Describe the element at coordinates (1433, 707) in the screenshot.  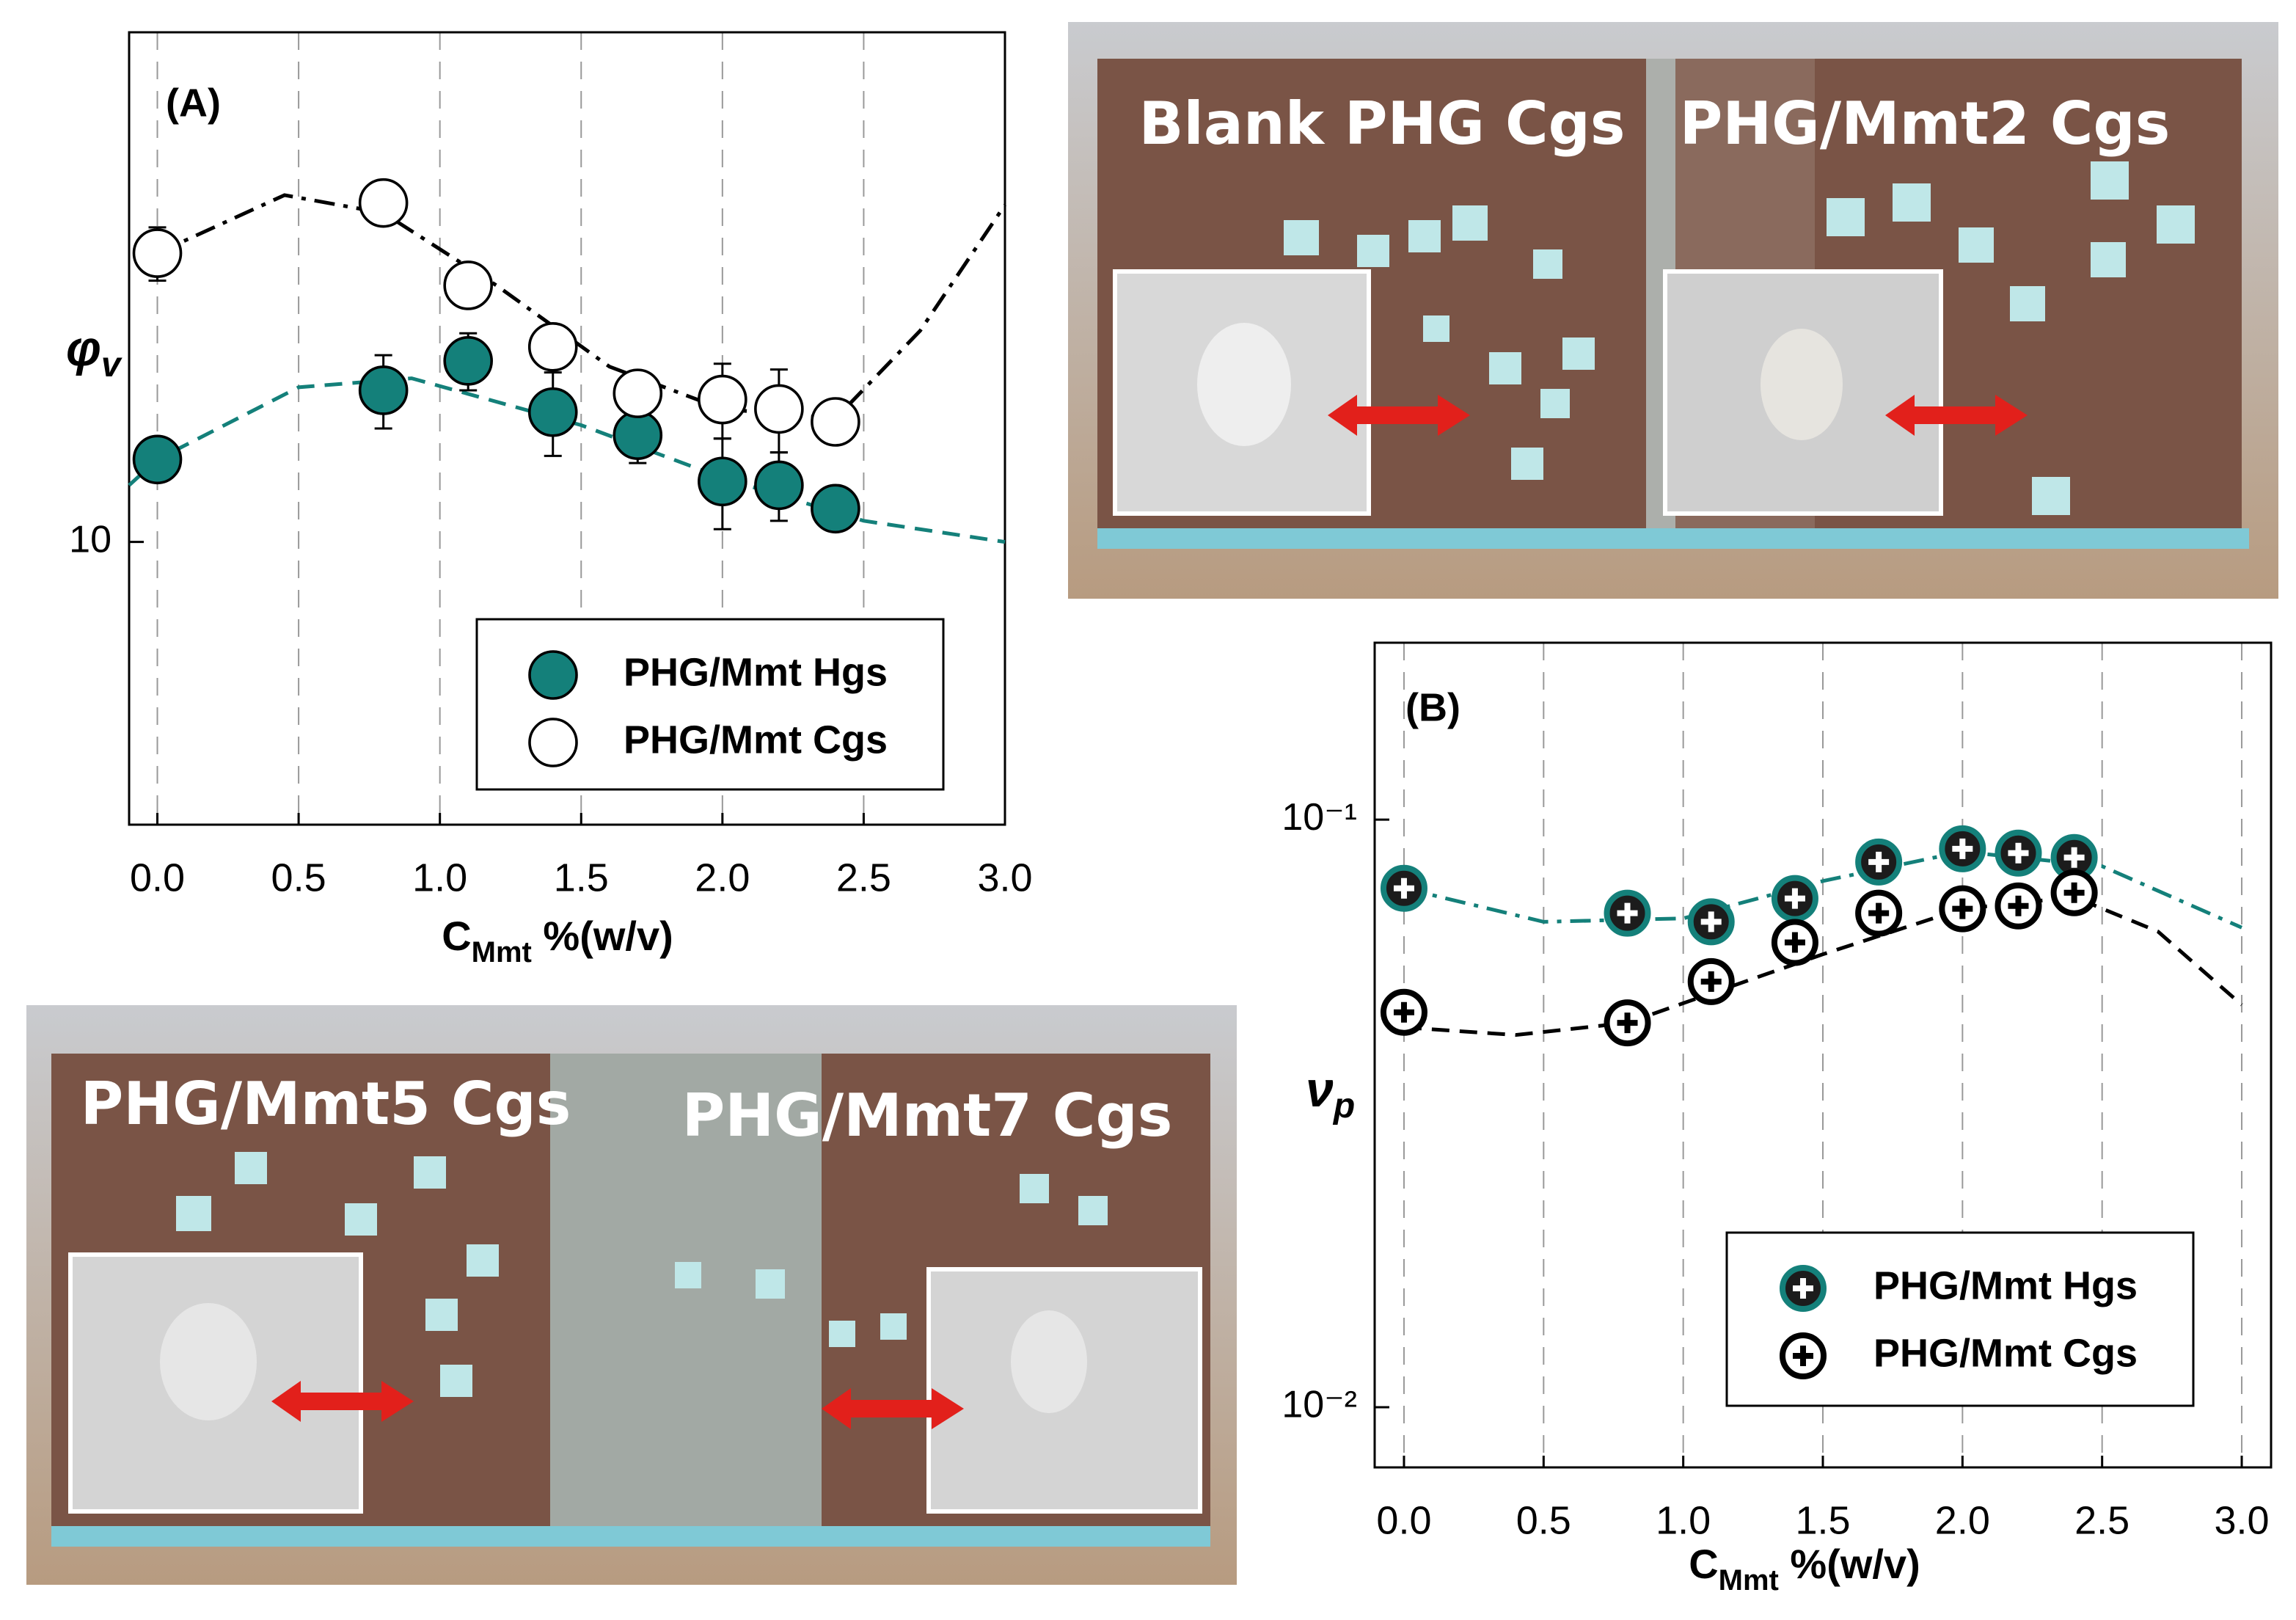
I see `panel-label: (B)` at that location.